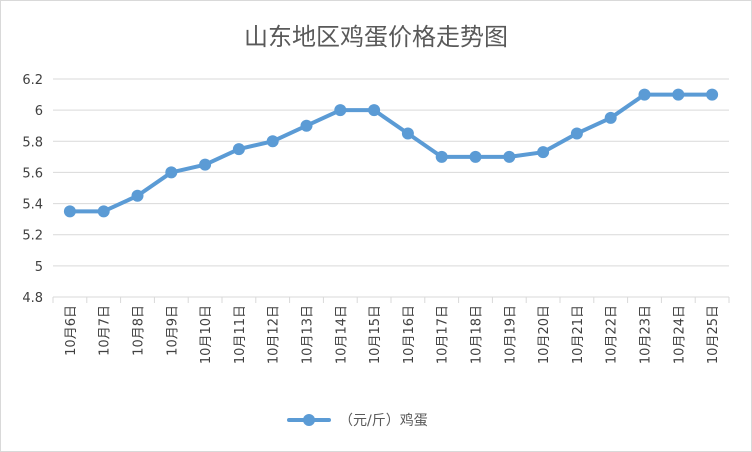  What do you see at coordinates (679, 334) in the screenshot?
I see `x-tick-label: 10月24日` at bounding box center [679, 334].